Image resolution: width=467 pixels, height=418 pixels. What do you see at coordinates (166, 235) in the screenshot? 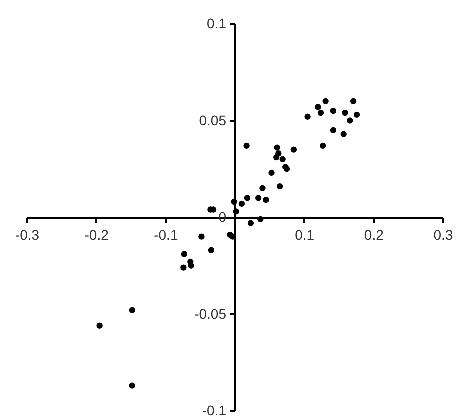
I see `x-tick-label: -0.1` at bounding box center [166, 235].